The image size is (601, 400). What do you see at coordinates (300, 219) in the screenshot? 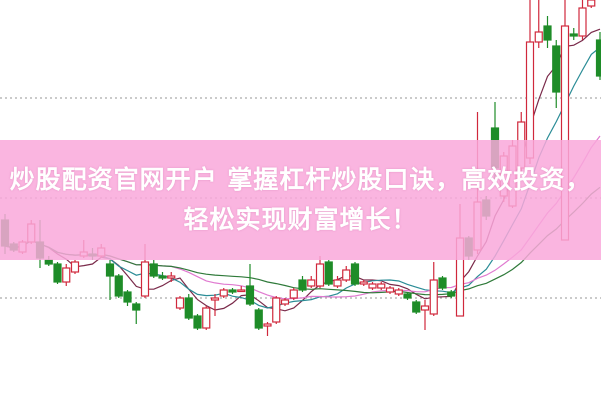
I see `banner-line-2: 轻松实现财富增长！` at bounding box center [300, 219].